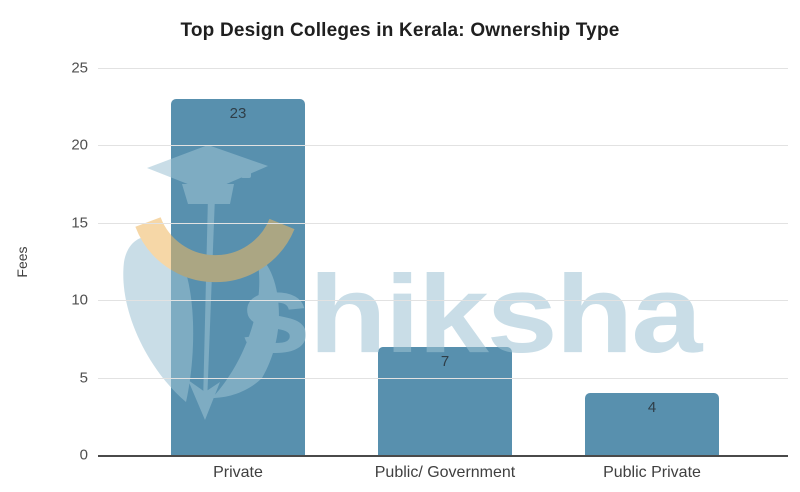 This screenshot has height=492, width=800. What do you see at coordinates (652, 408) in the screenshot?
I see `bar-value-label-public-private: 4` at bounding box center [652, 408].